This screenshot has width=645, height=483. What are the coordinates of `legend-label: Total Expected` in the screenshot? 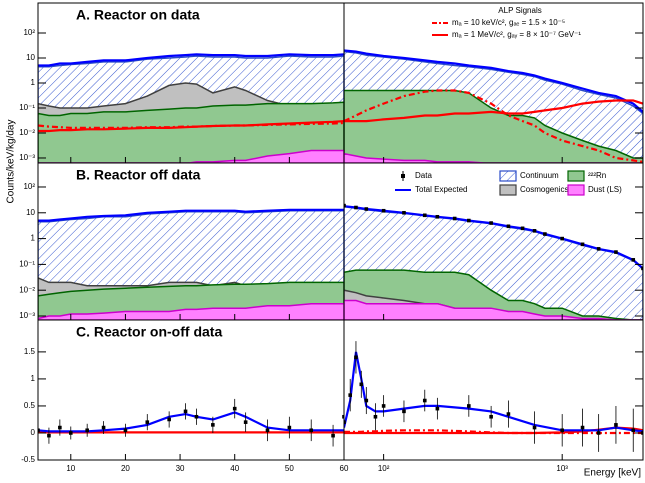 It's located at (441, 189).